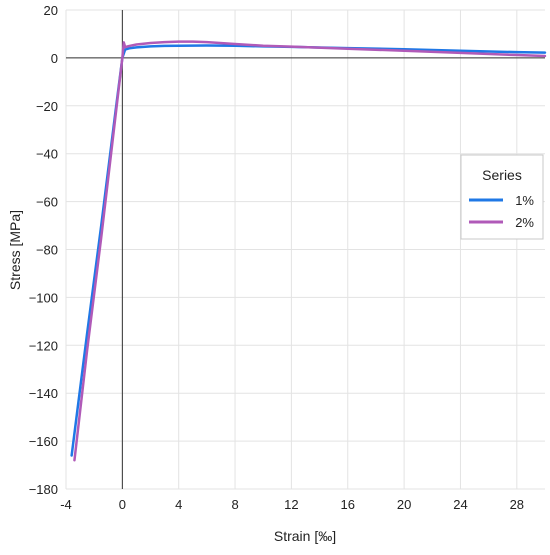  What do you see at coordinates (305, 536) in the screenshot?
I see `x-axis-title: Strain [‰]` at bounding box center [305, 536].